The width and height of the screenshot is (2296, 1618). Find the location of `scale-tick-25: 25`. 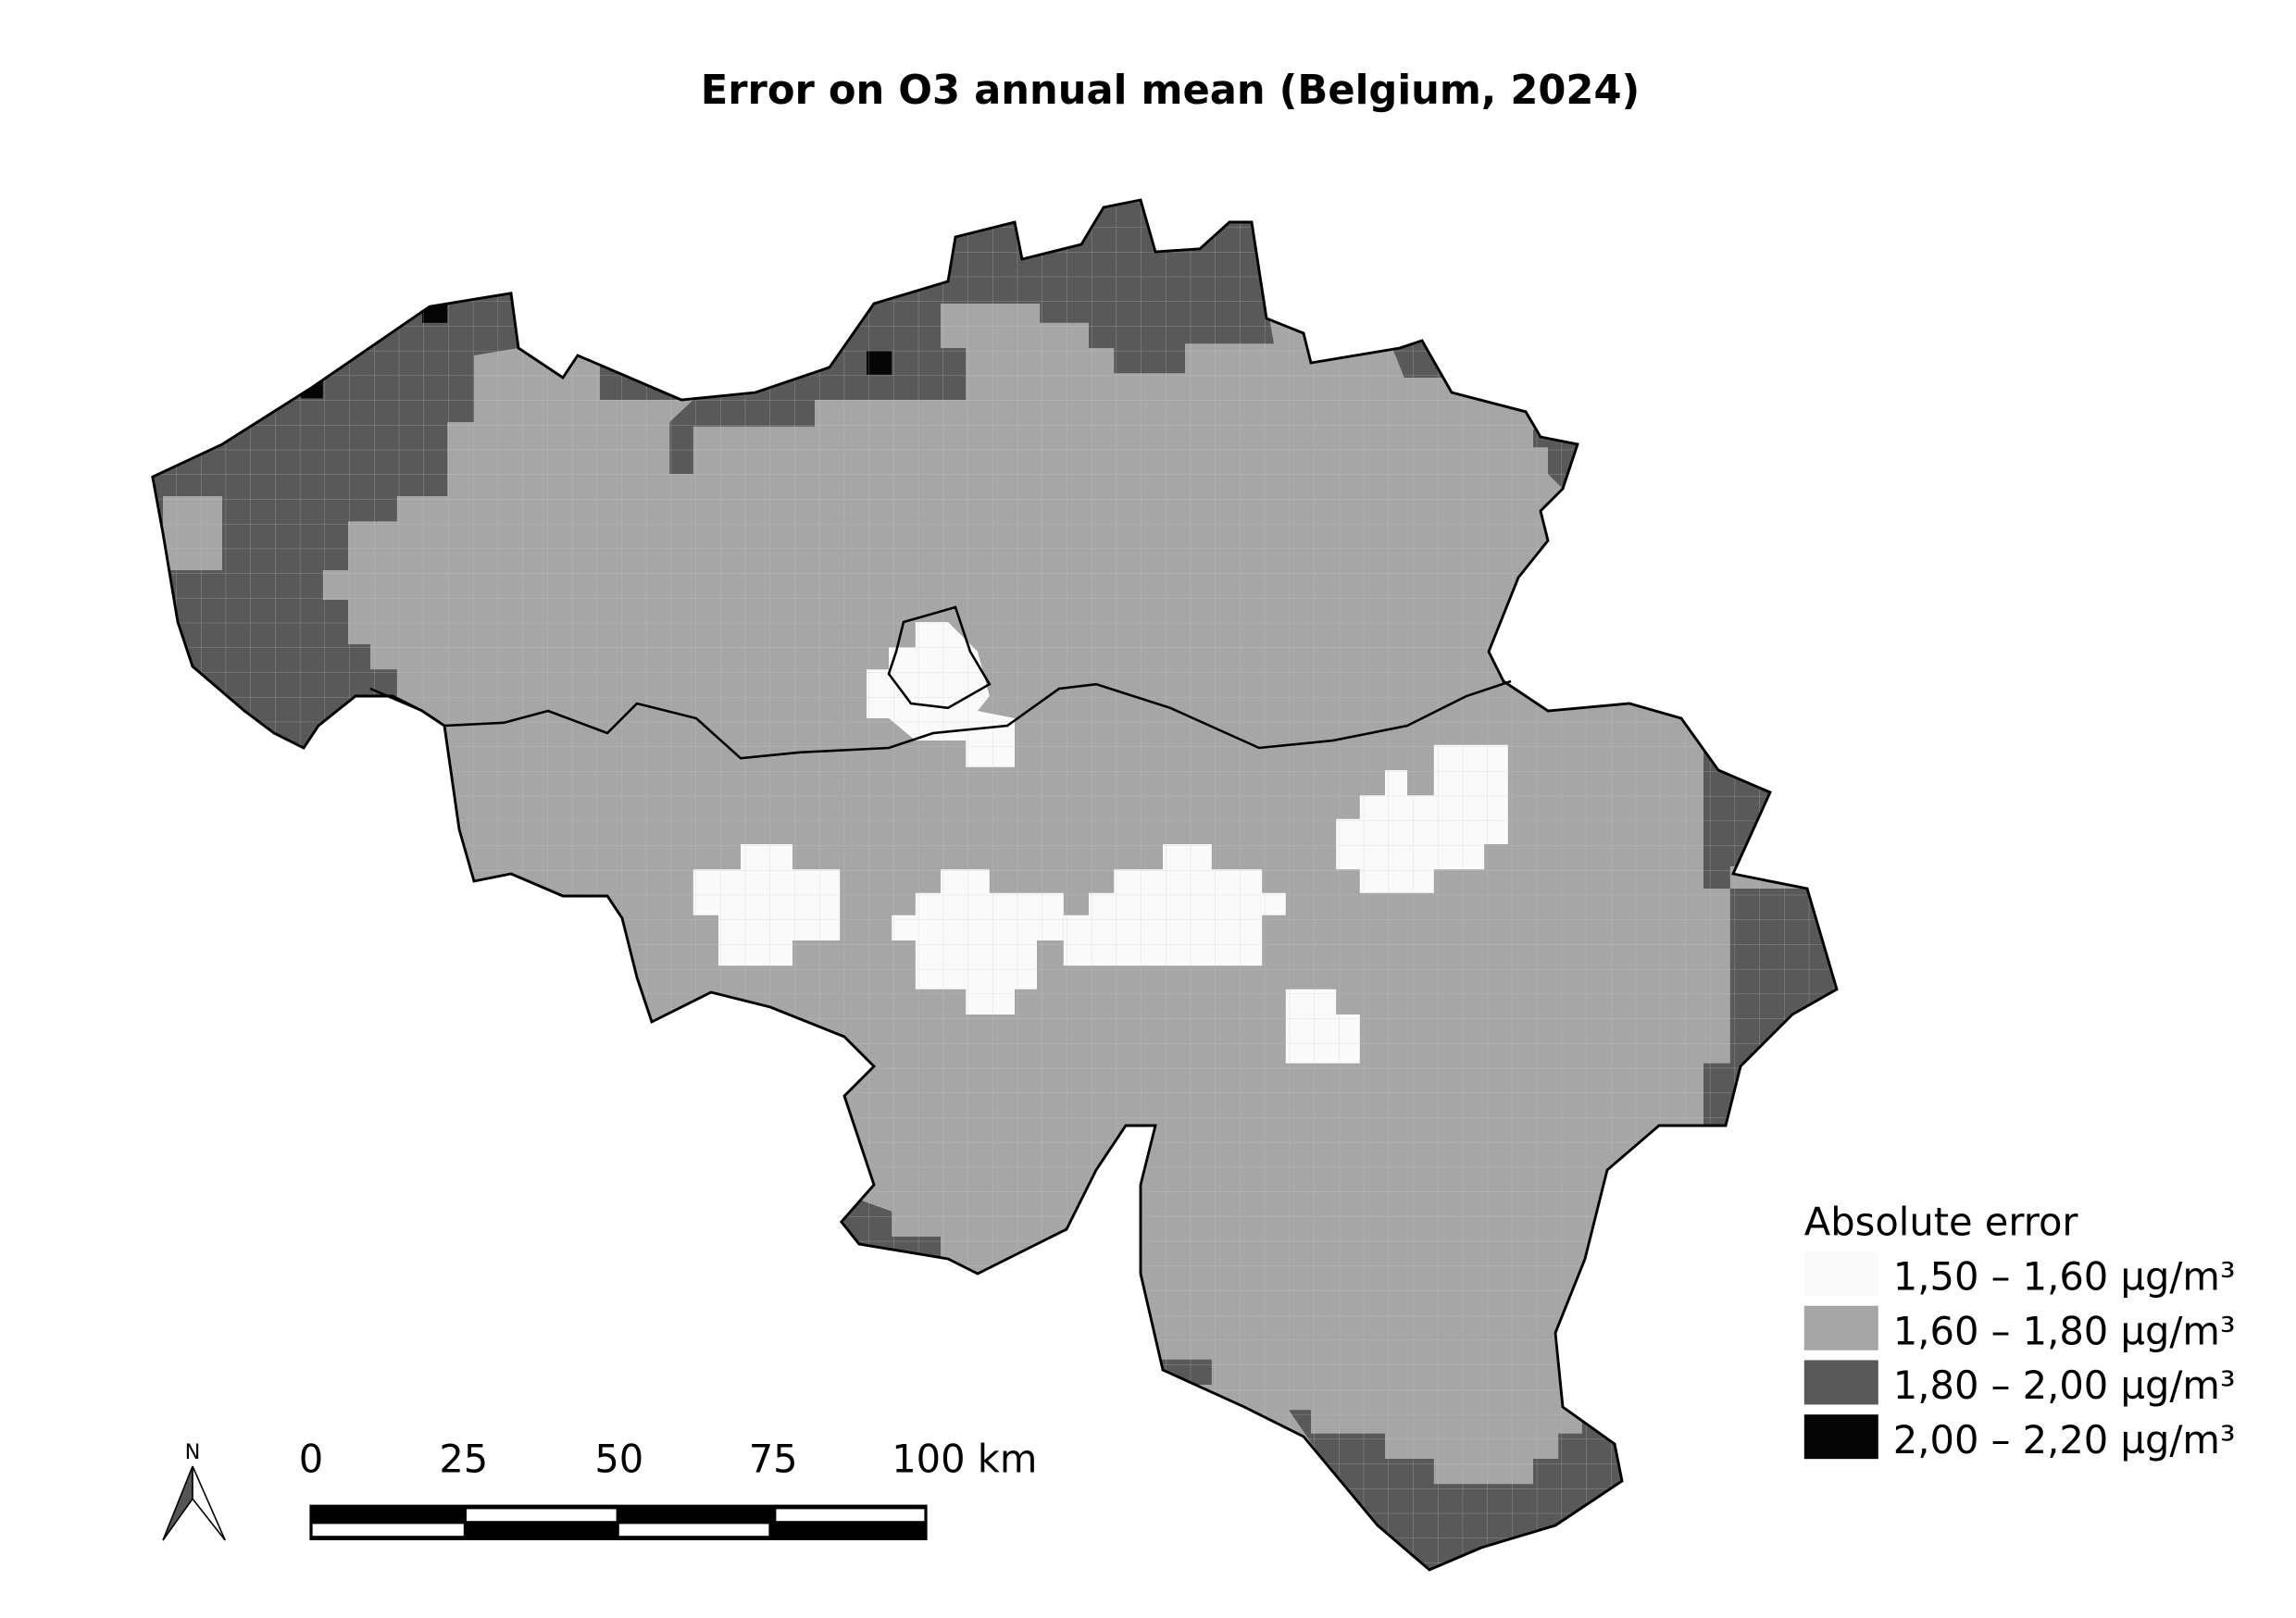

scale-tick-25: 25 is located at coordinates (463, 1458).